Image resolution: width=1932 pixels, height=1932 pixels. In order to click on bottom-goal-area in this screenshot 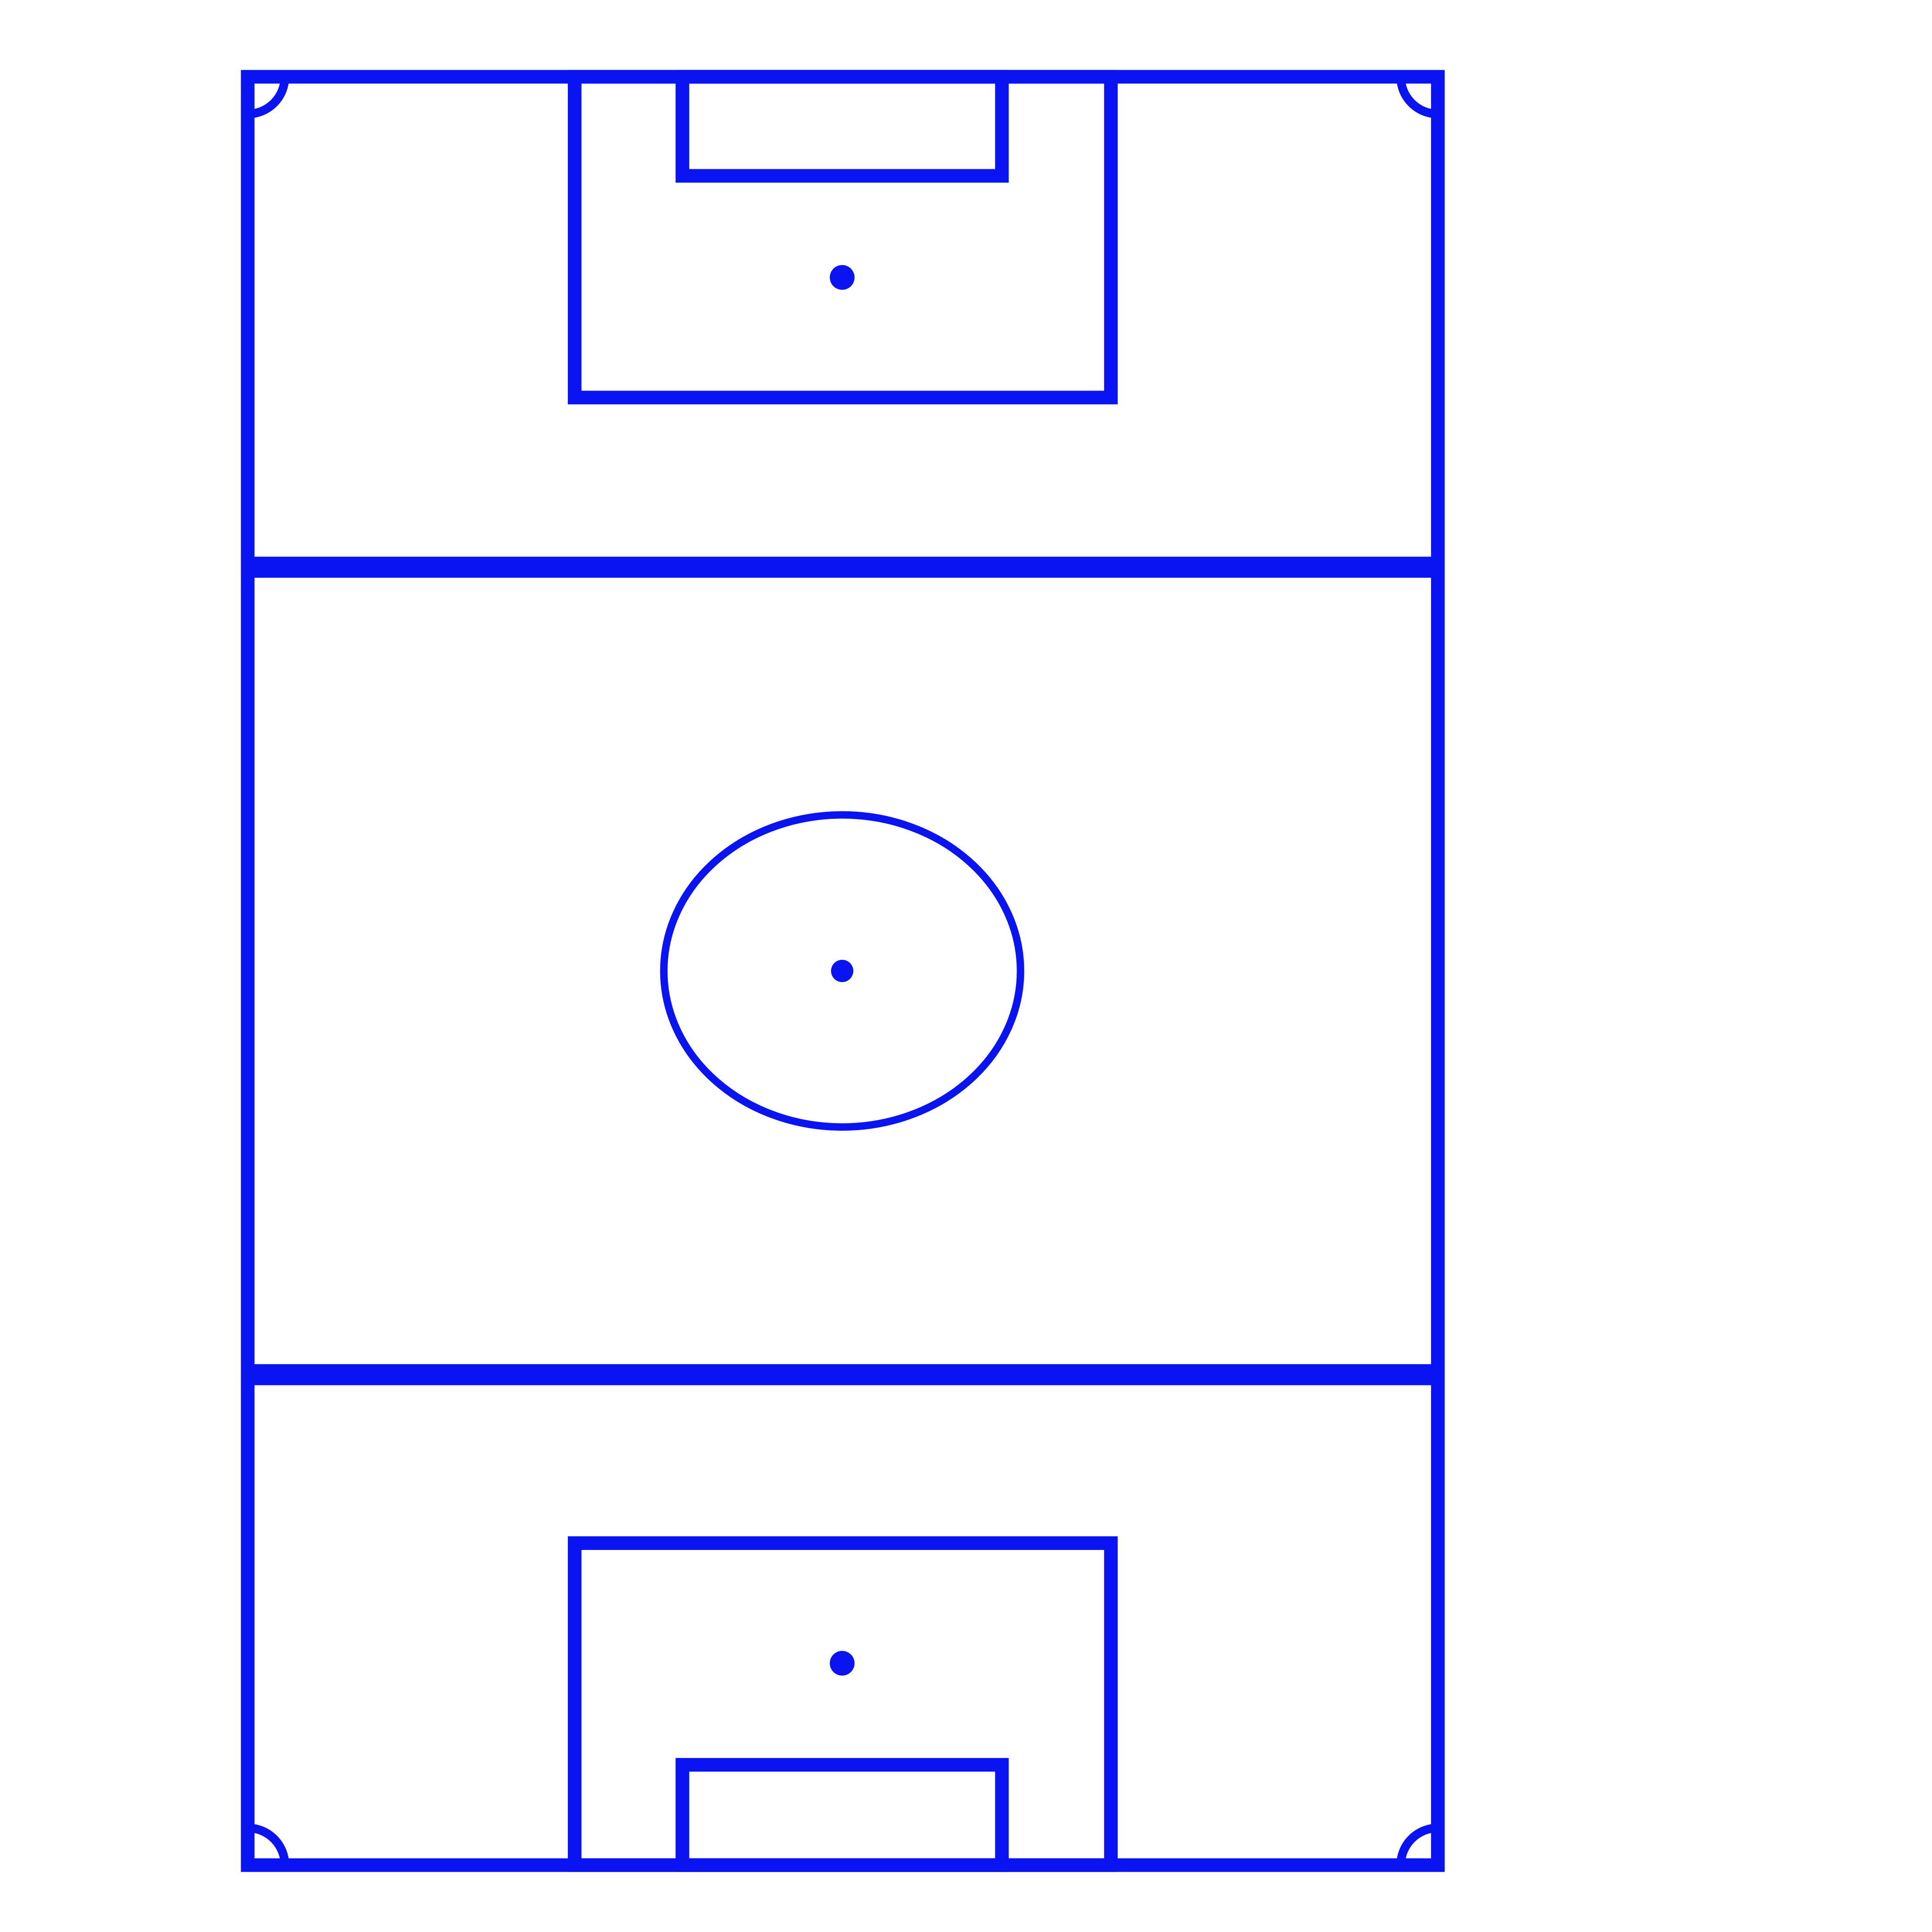, I will do `click(842, 1815)`.